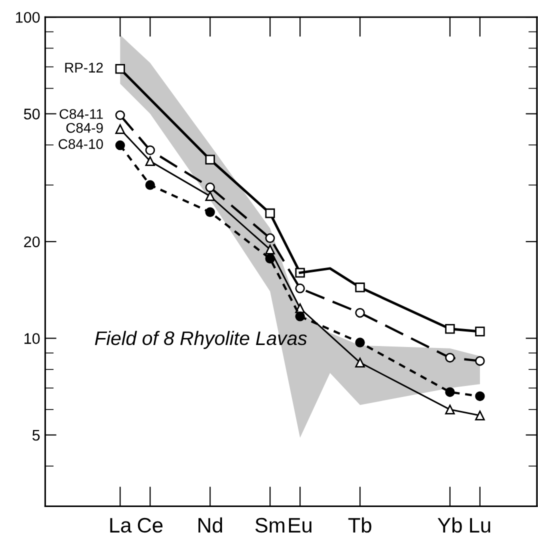 The image size is (538, 534). Describe the element at coordinates (450, 525) in the screenshot. I see `x-tick-label: Yb` at that location.